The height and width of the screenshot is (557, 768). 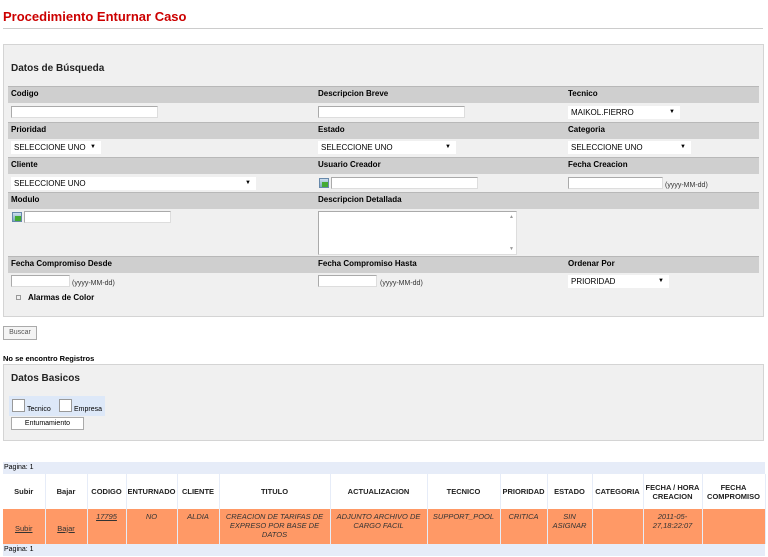 I want to click on prioridad-select: SELECCIONE UNO ▼, so click(x=56, y=147).